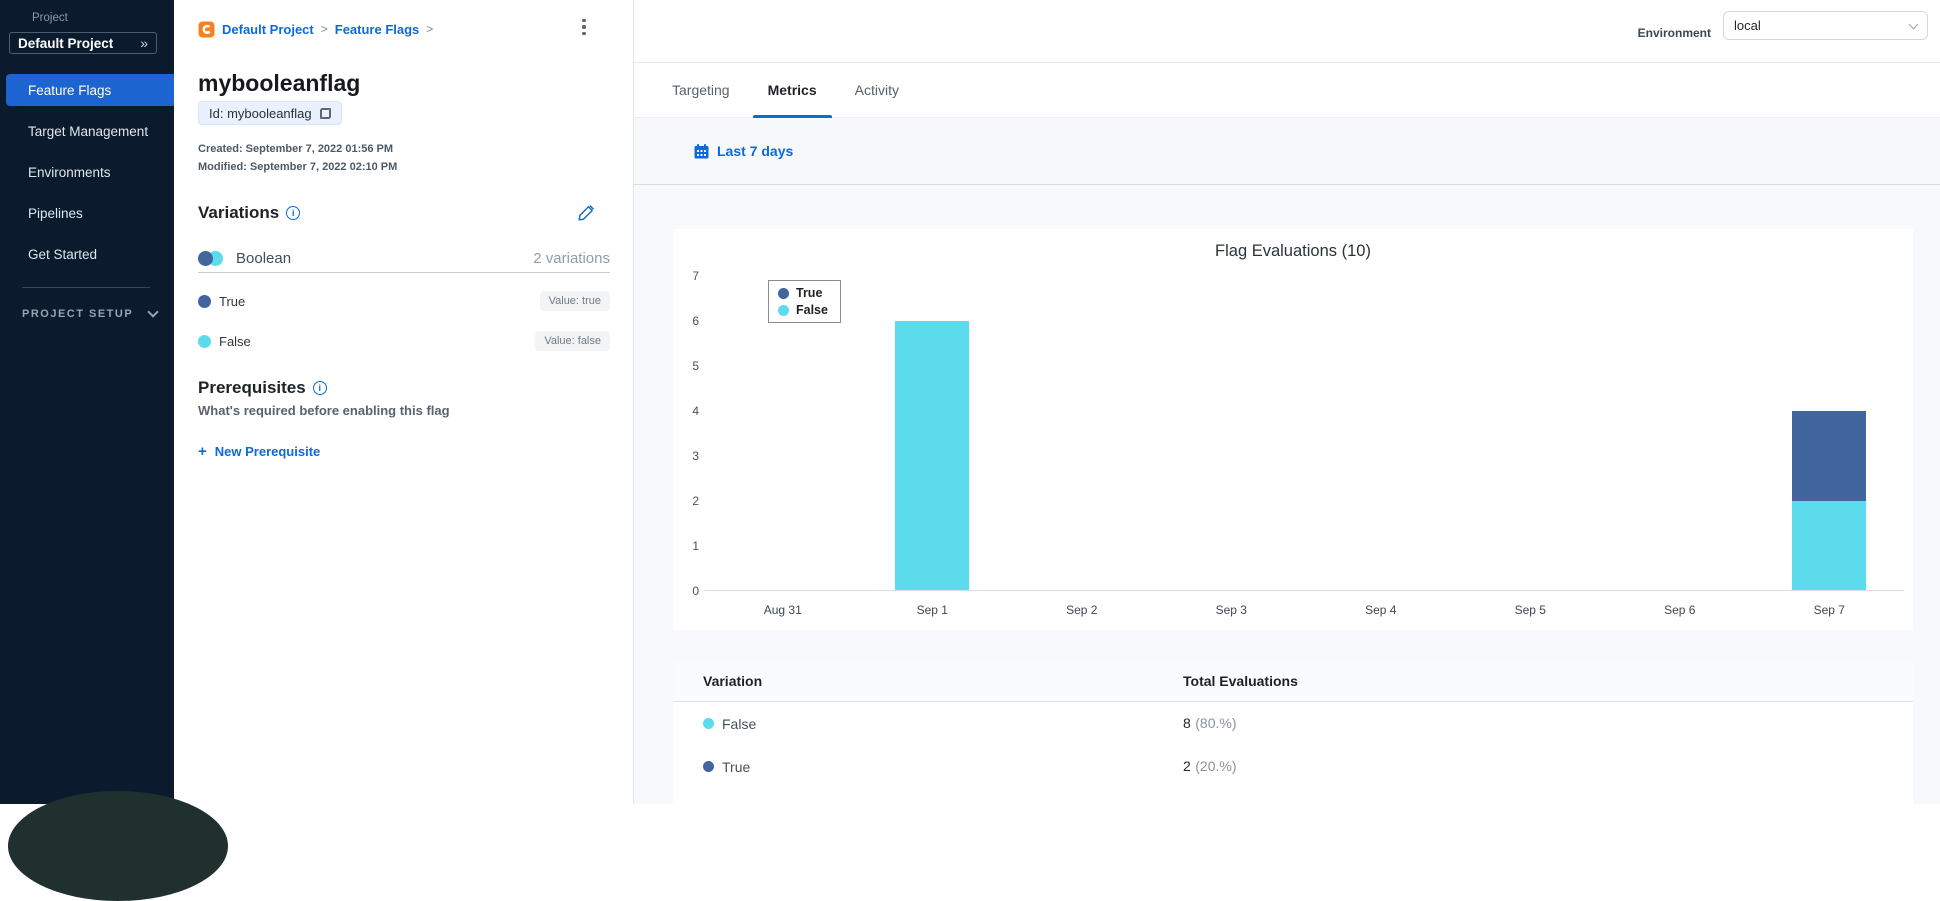 The height and width of the screenshot is (901, 1940). What do you see at coordinates (264, 258) in the screenshot?
I see `variation-kind: Boolean` at bounding box center [264, 258].